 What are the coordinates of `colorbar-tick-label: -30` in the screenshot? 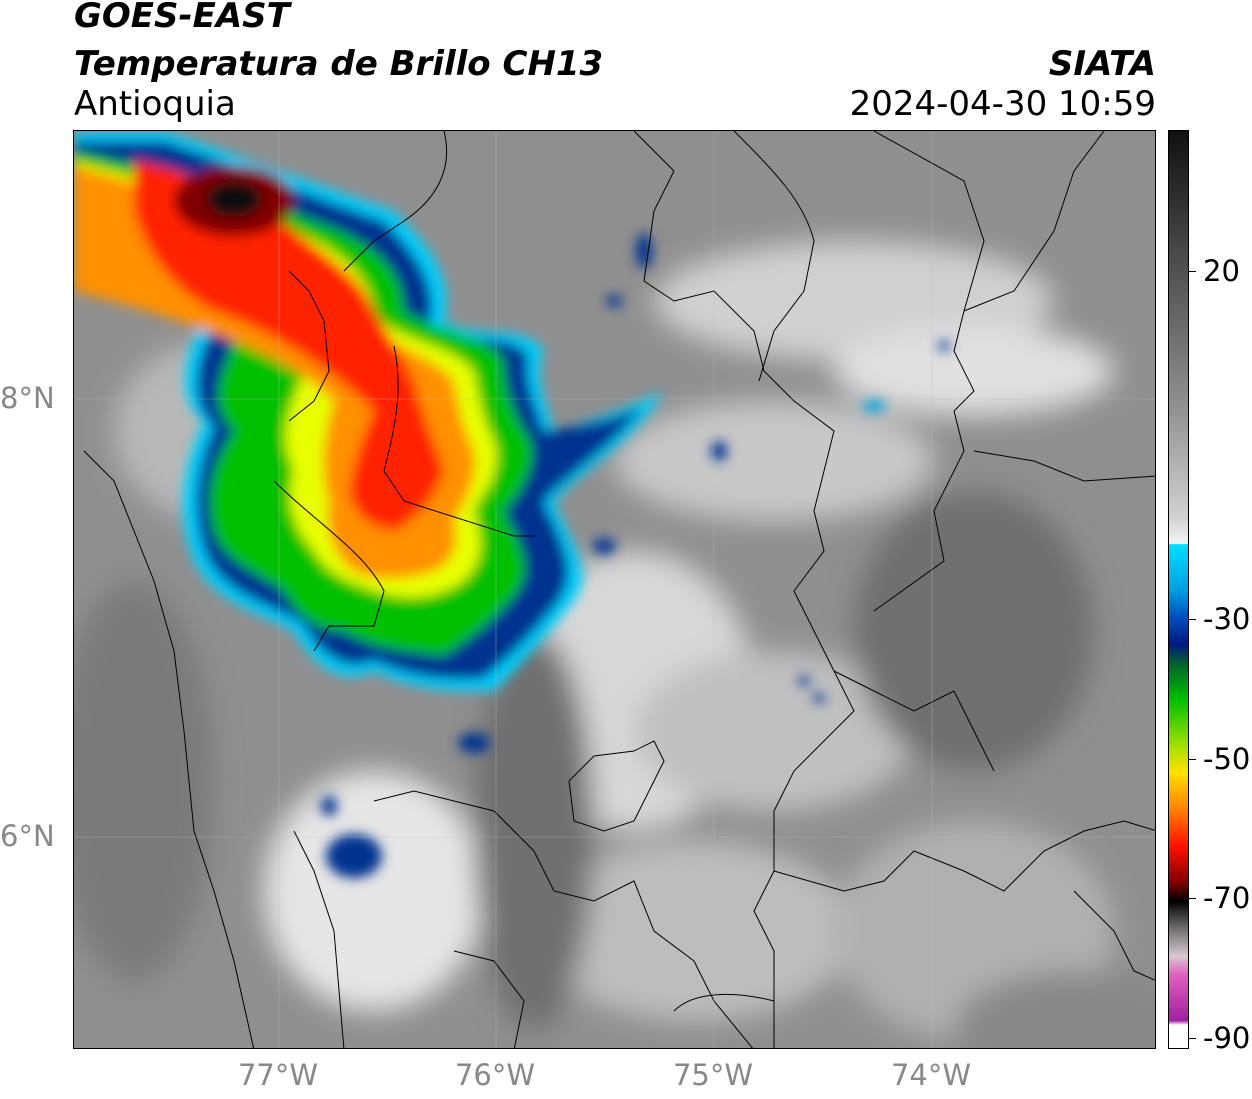 It's located at (1227, 619).